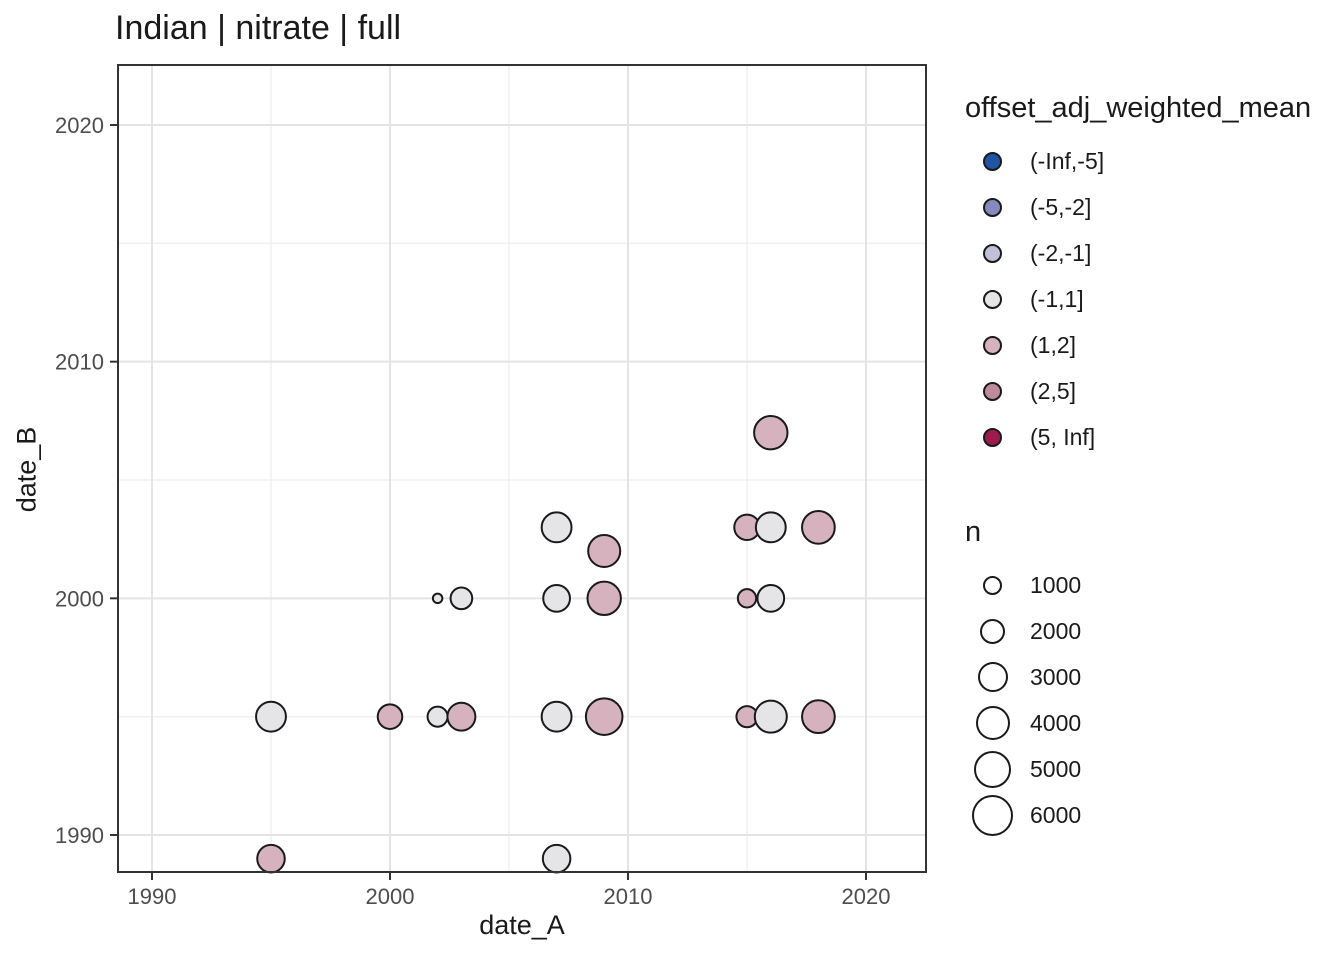 The image size is (1344, 960). Describe the element at coordinates (26, 469) in the screenshot. I see `y-axis-title: date_B` at that location.